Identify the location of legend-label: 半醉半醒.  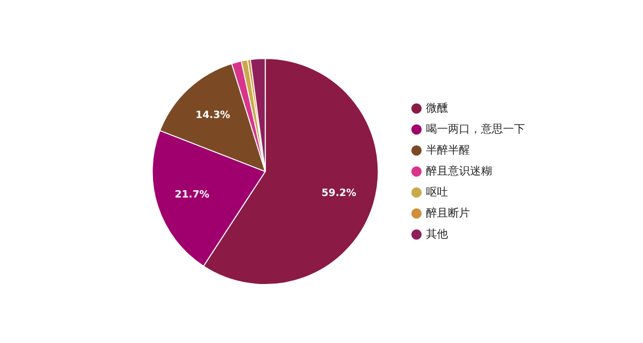
(448, 149).